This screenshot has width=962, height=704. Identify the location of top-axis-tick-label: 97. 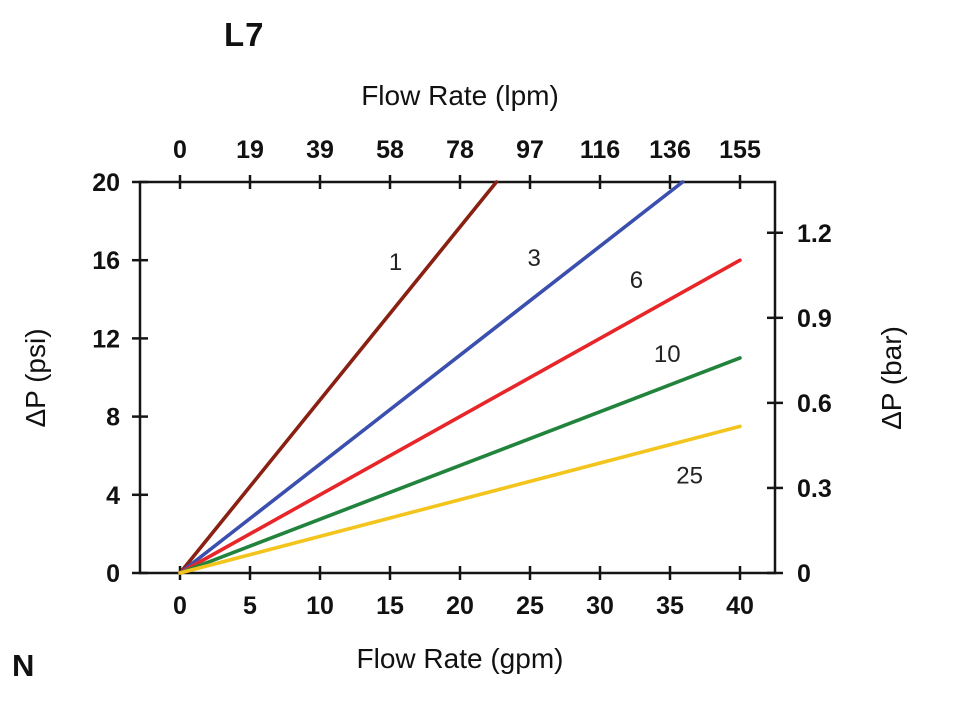
(530, 150).